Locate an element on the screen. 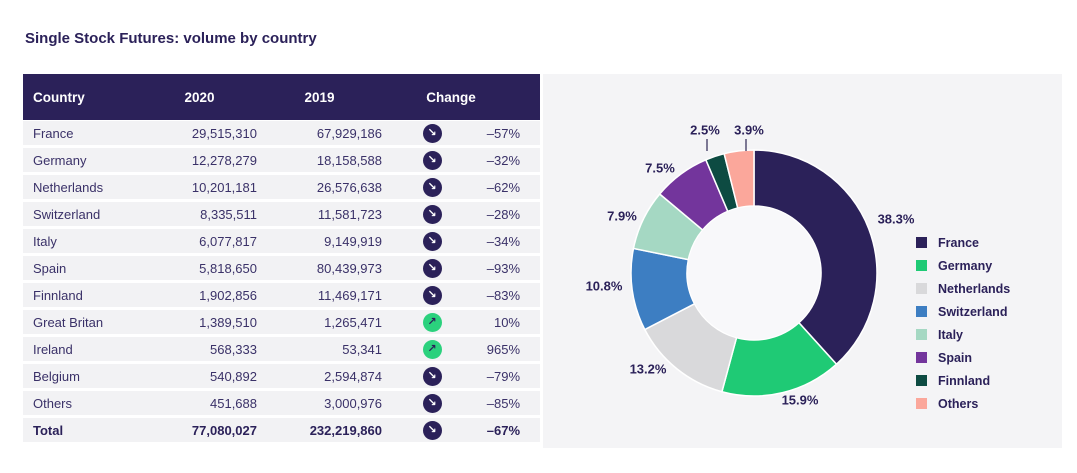 The height and width of the screenshot is (473, 1077). country-cell: Others is located at coordinates (53, 403).